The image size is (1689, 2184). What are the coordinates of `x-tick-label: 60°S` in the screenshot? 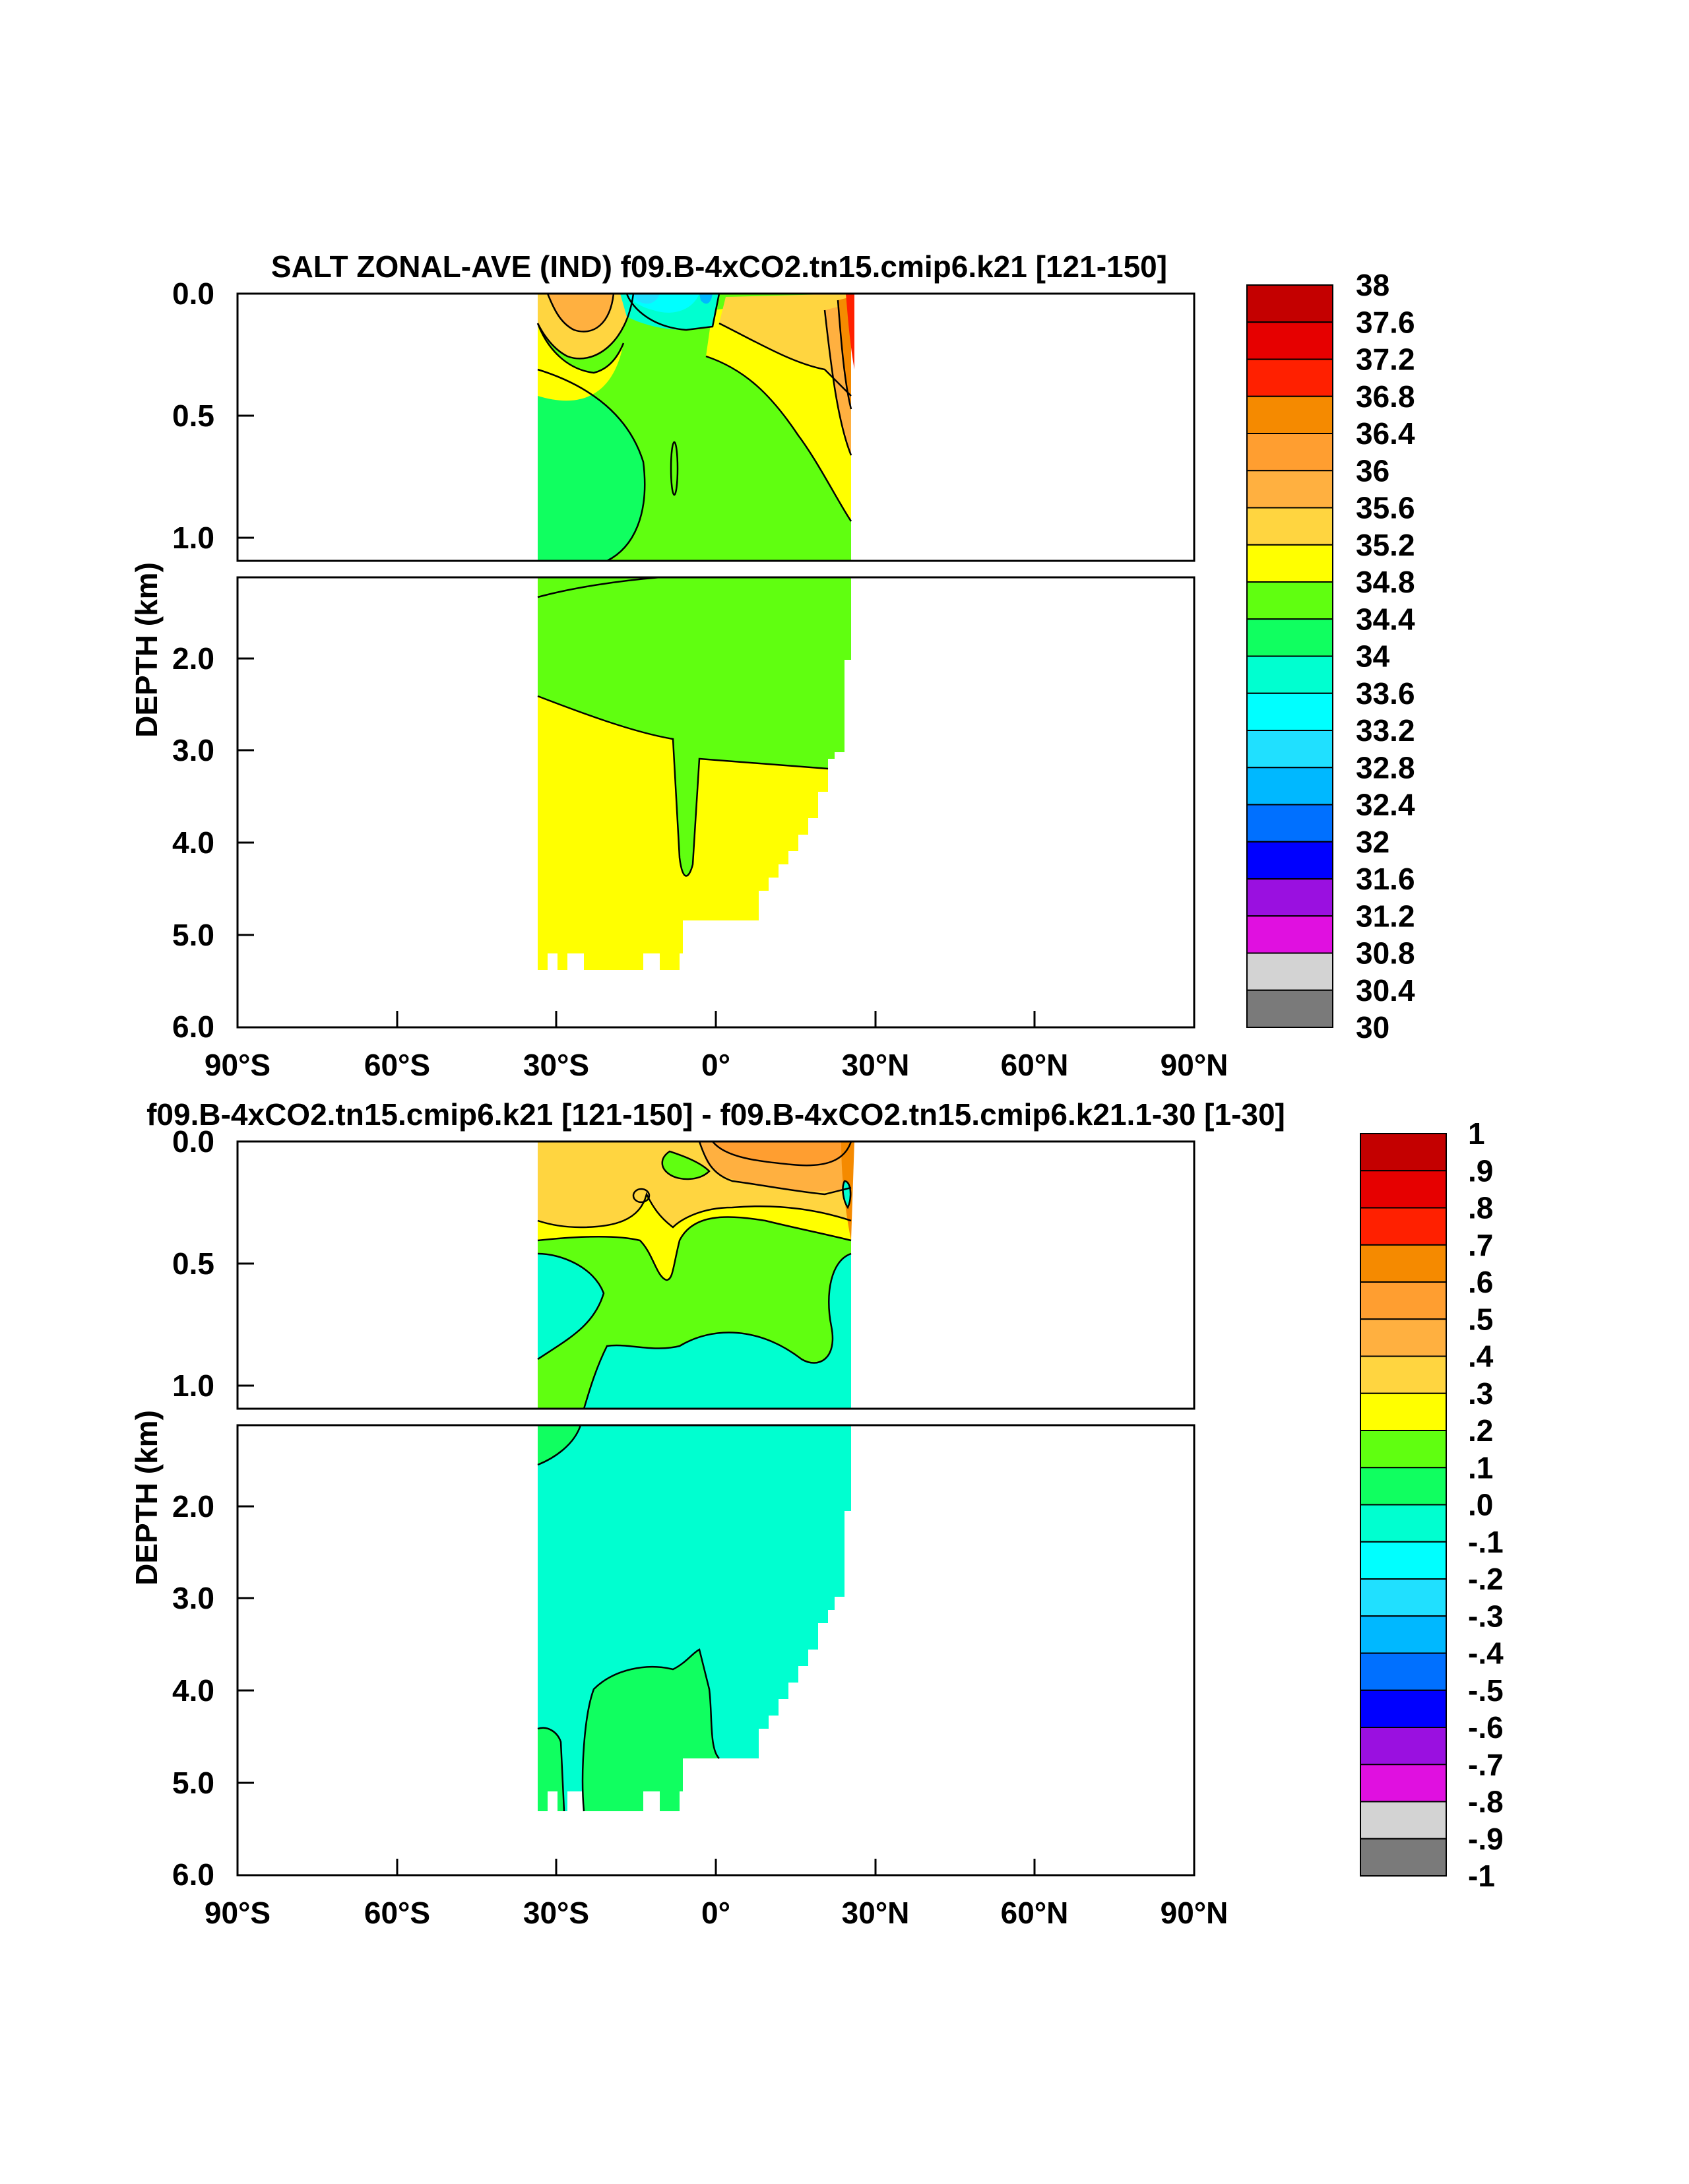 It's located at (397, 1913).